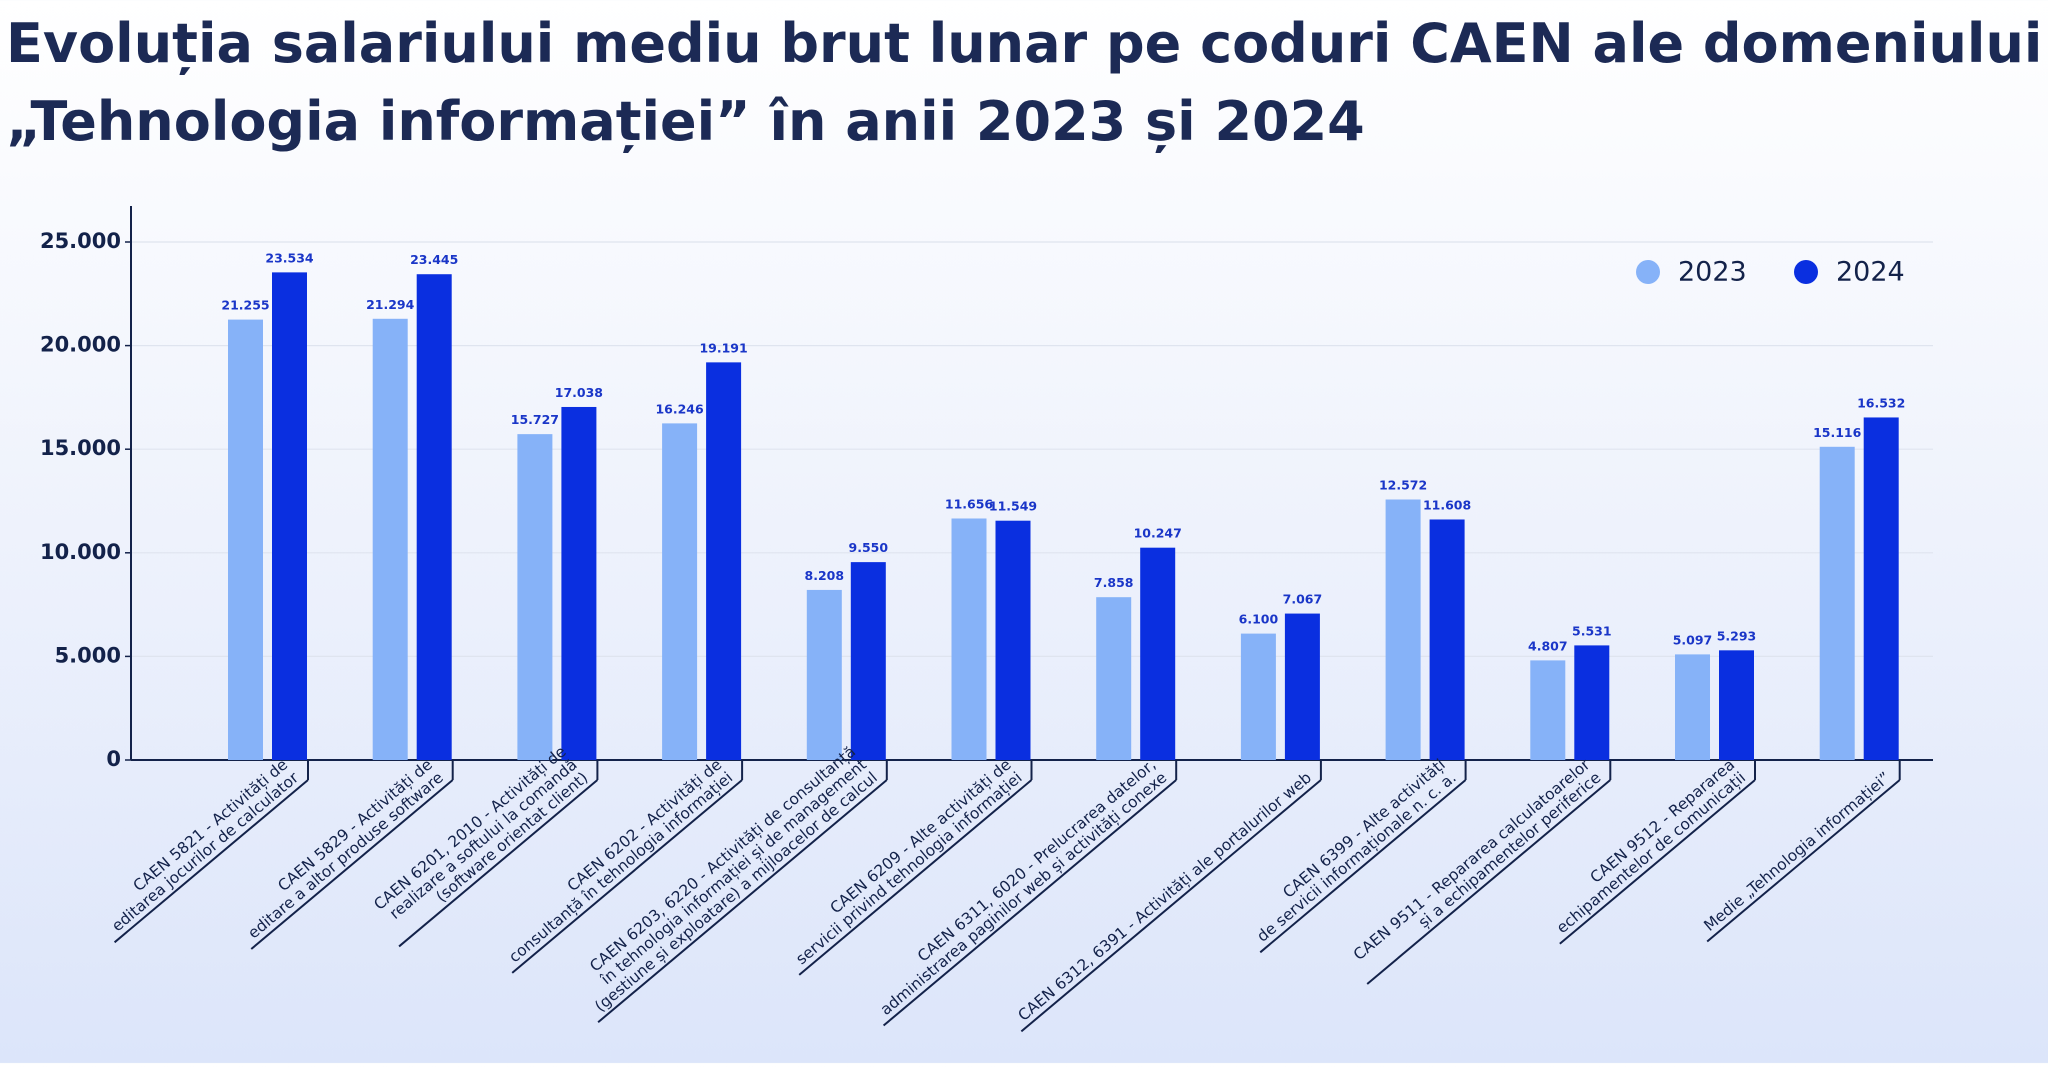  Describe the element at coordinates (245, 305) in the screenshot. I see `value-label: 21.255` at that location.